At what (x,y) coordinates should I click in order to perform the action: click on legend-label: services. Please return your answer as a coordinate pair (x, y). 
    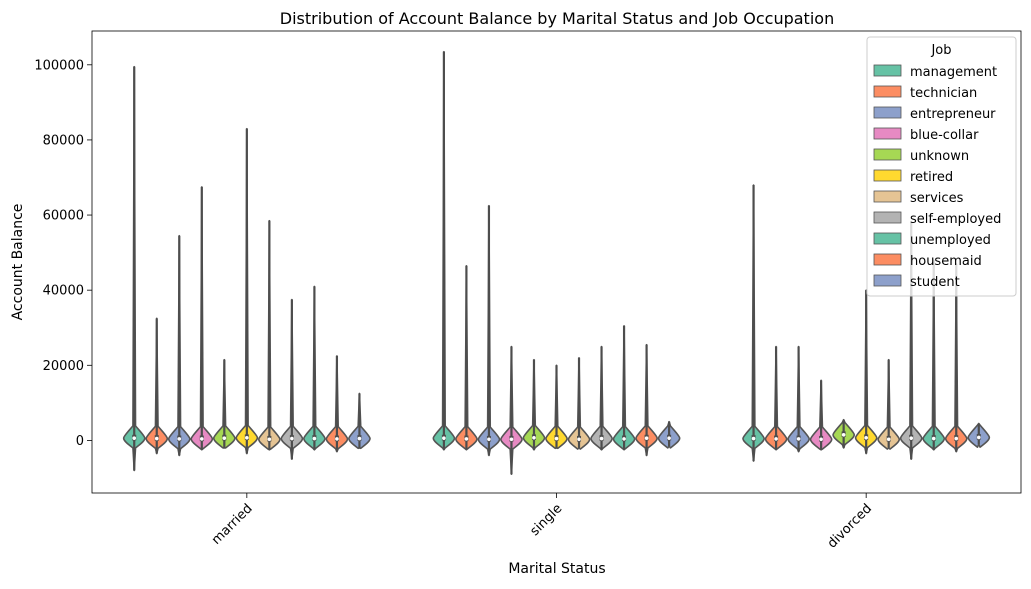
    Looking at the image, I should click on (937, 198).